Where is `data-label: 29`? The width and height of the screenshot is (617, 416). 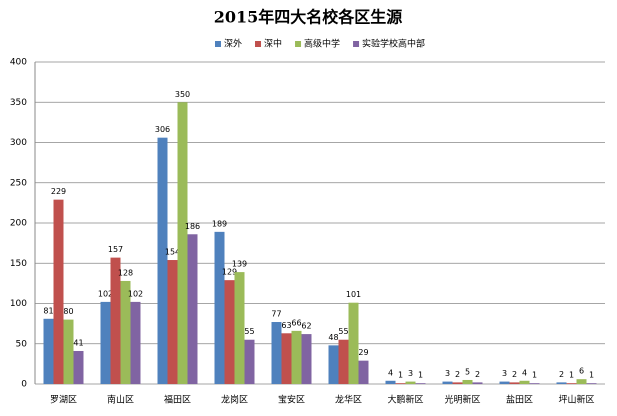 data-label: 29 is located at coordinates (363, 352).